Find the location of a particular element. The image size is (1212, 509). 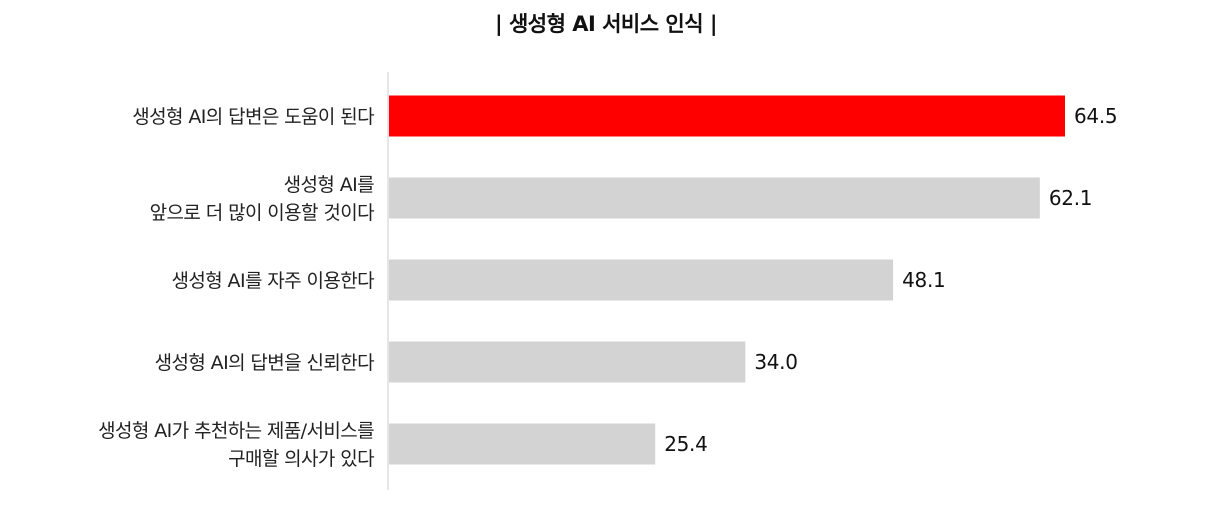

category-label-4: 생성형 AI의 답변을 신뢰한다 is located at coordinates (265, 363).